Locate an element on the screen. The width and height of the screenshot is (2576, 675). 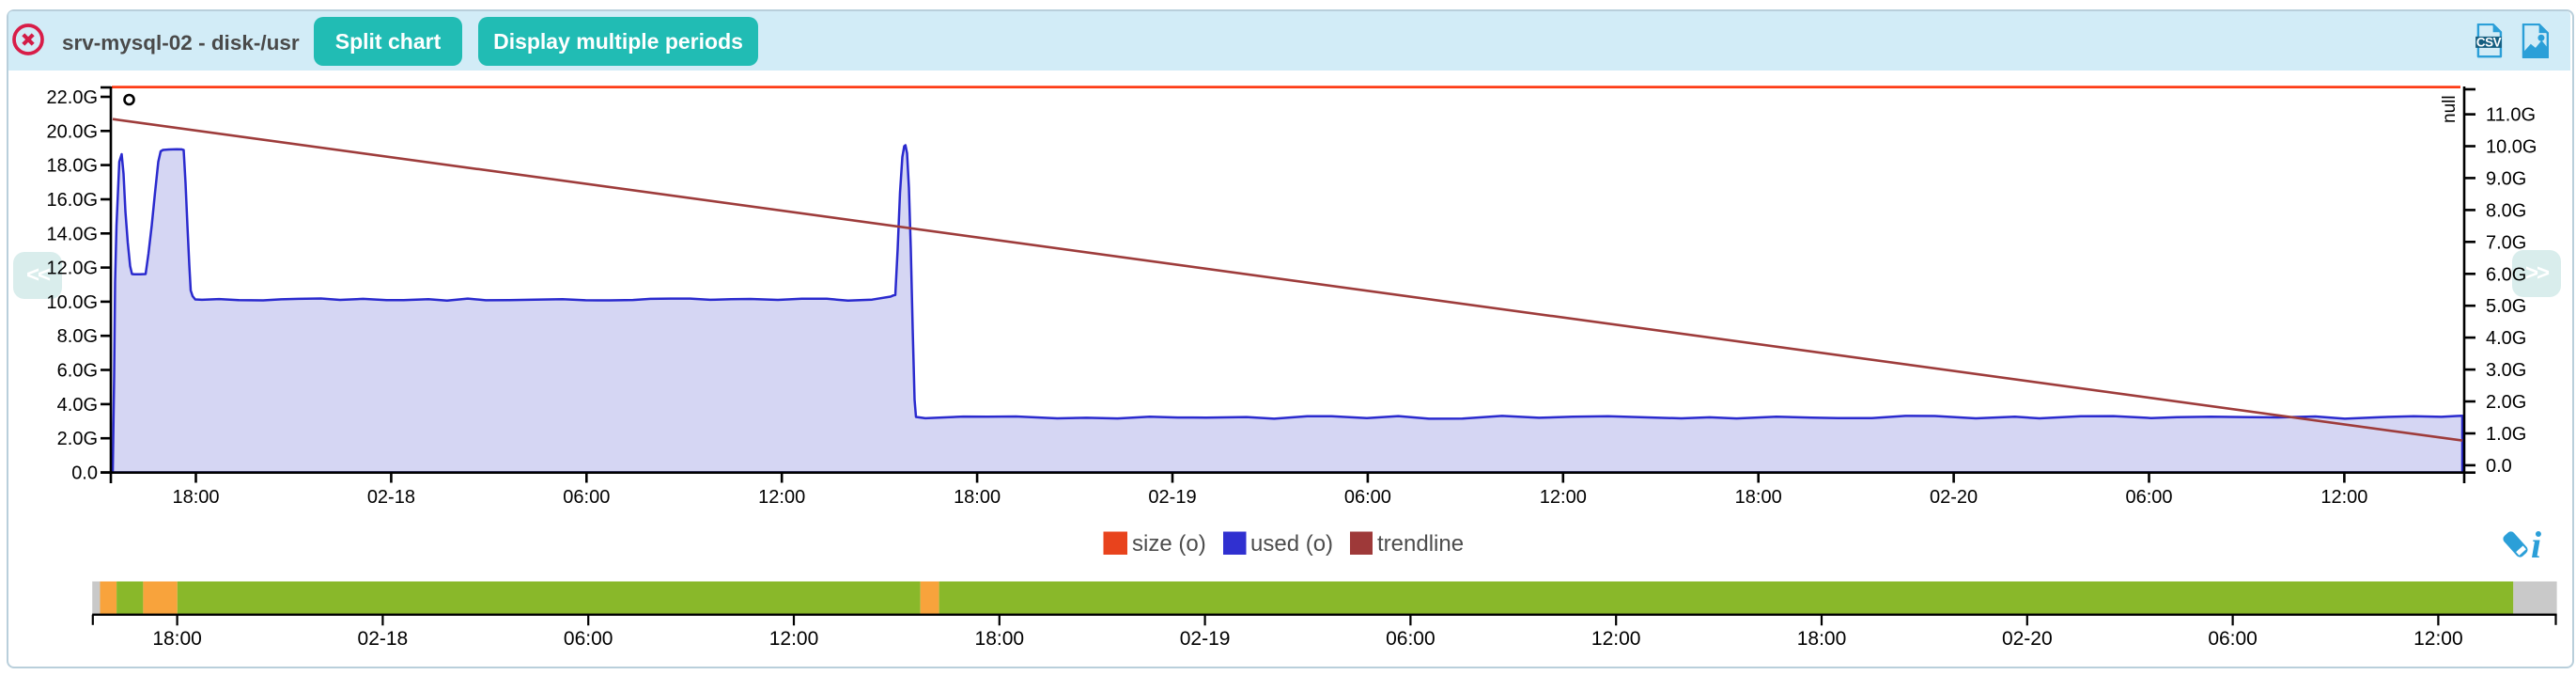
svg-text: 18.0G is located at coordinates (72, 166).